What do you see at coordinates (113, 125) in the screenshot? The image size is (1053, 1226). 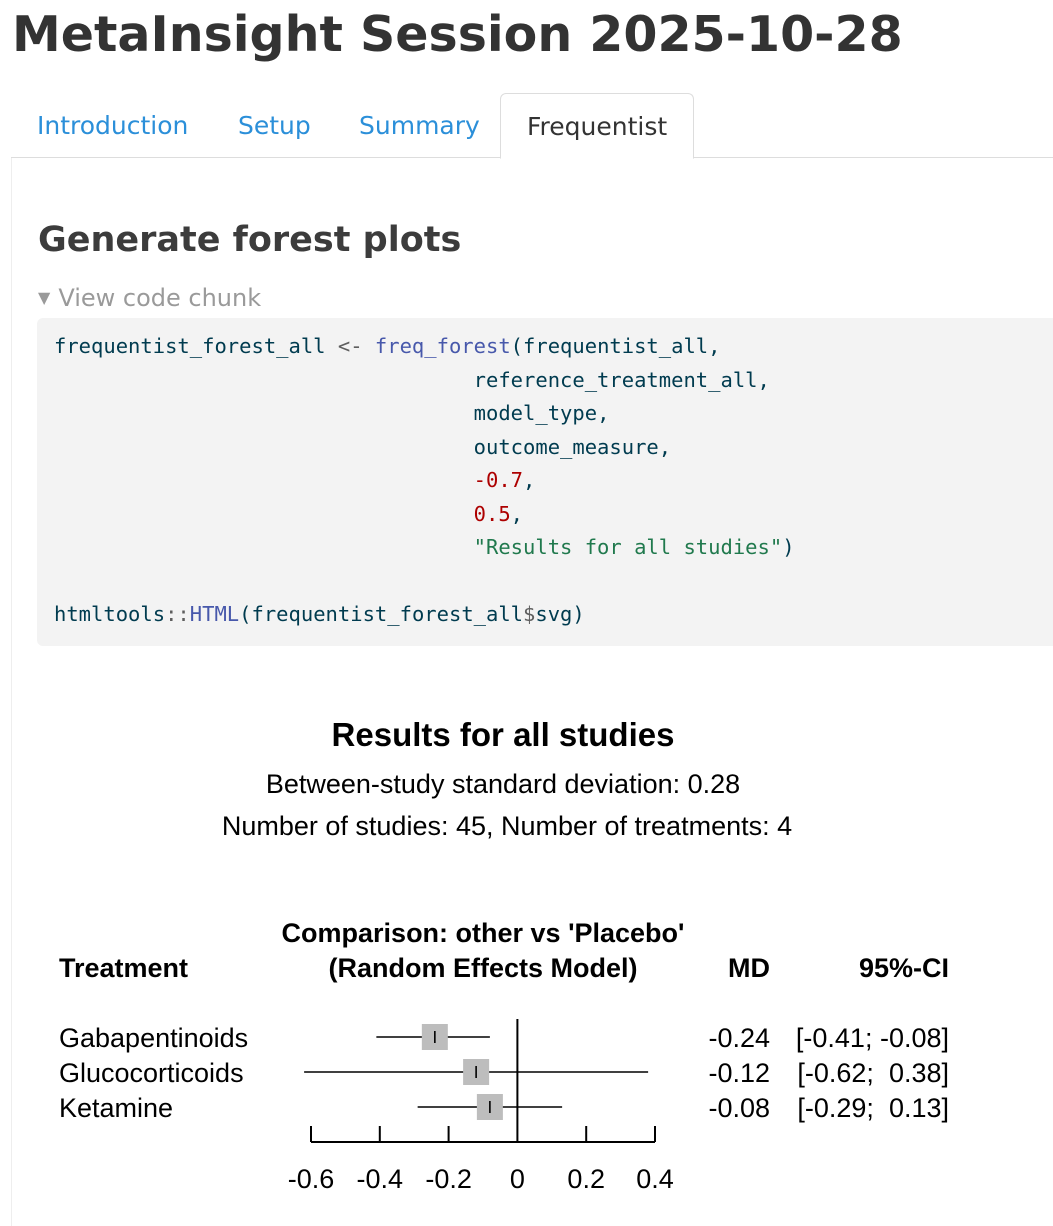 I see `tab-introduction: Introduction` at bounding box center [113, 125].